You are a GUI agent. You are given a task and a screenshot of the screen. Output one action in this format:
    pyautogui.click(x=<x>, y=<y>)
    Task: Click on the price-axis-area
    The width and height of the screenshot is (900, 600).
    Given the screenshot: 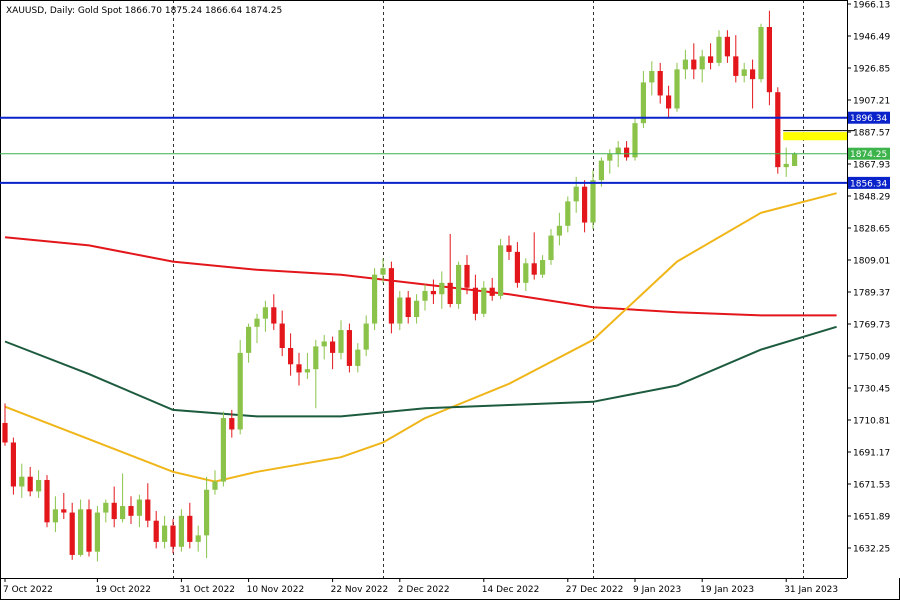 What is the action you would take?
    pyautogui.click(x=873, y=289)
    